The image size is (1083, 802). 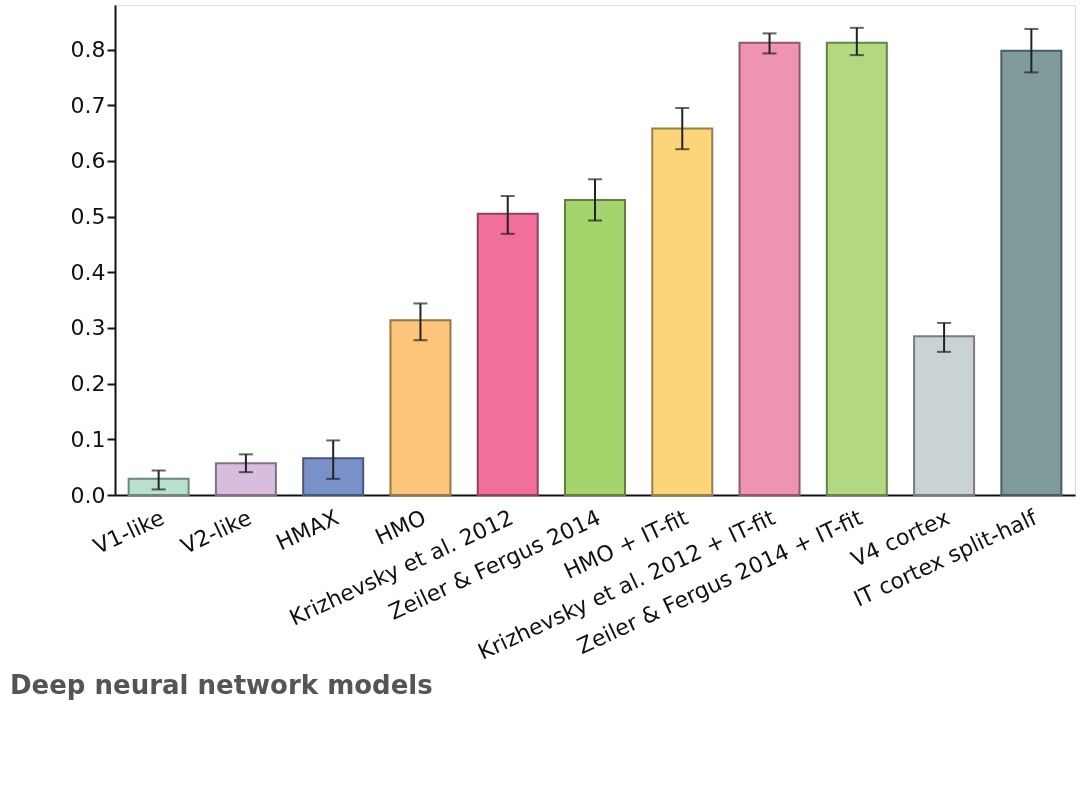 I want to click on y-tick-label: 0.8, so click(x=88, y=50).